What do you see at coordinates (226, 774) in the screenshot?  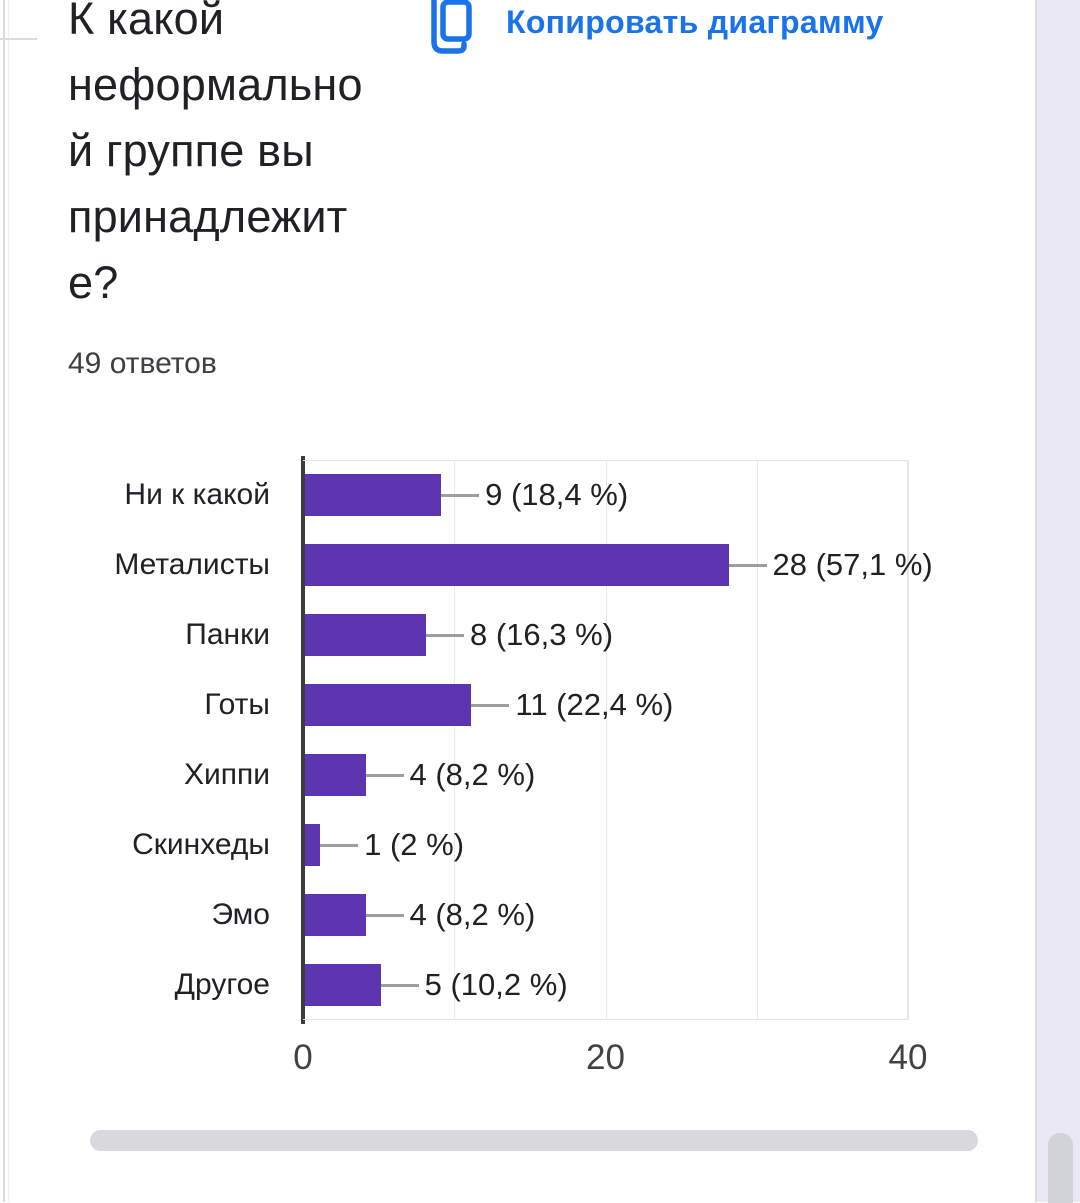 I see `category-label: Хиппи` at bounding box center [226, 774].